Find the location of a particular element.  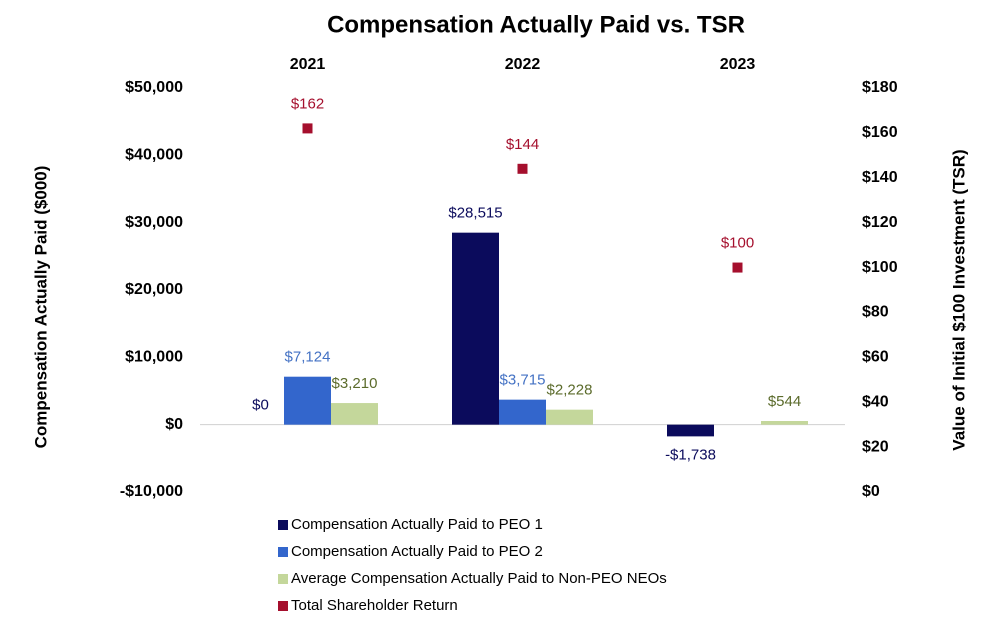

legend-label: Compensation Actually Paid to PEO 2 is located at coordinates (417, 551).